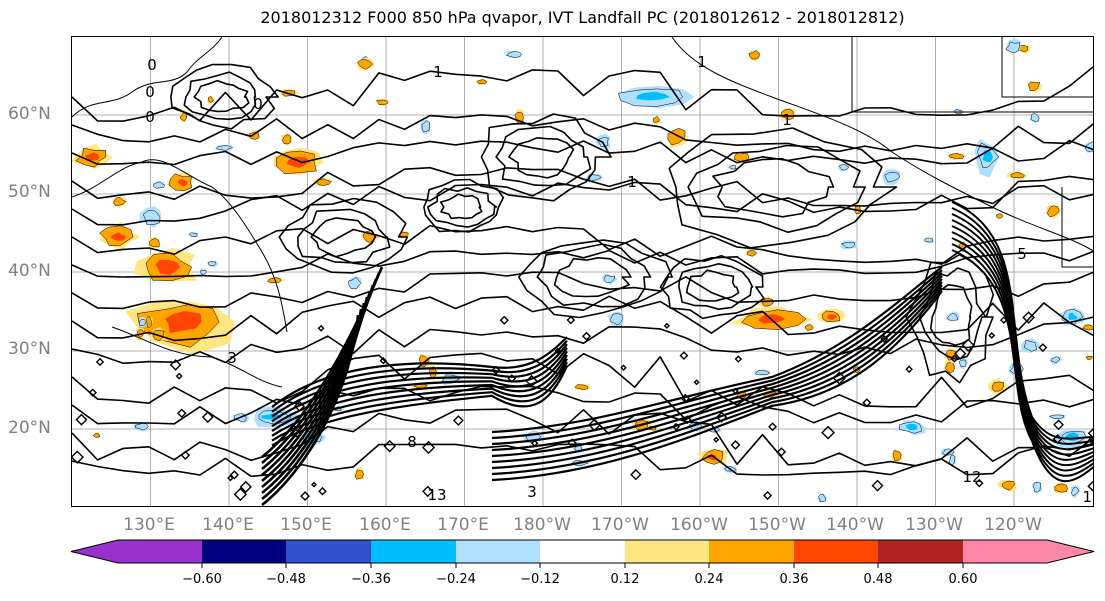  What do you see at coordinates (620, 525) in the screenshot?
I see `longitude-label: 170°W` at bounding box center [620, 525].